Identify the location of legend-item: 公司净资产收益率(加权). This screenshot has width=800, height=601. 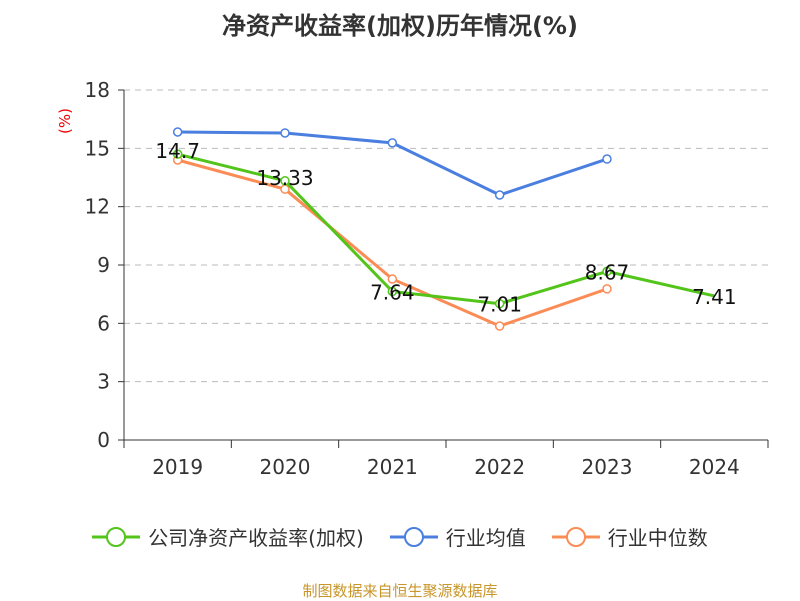
(228, 536).